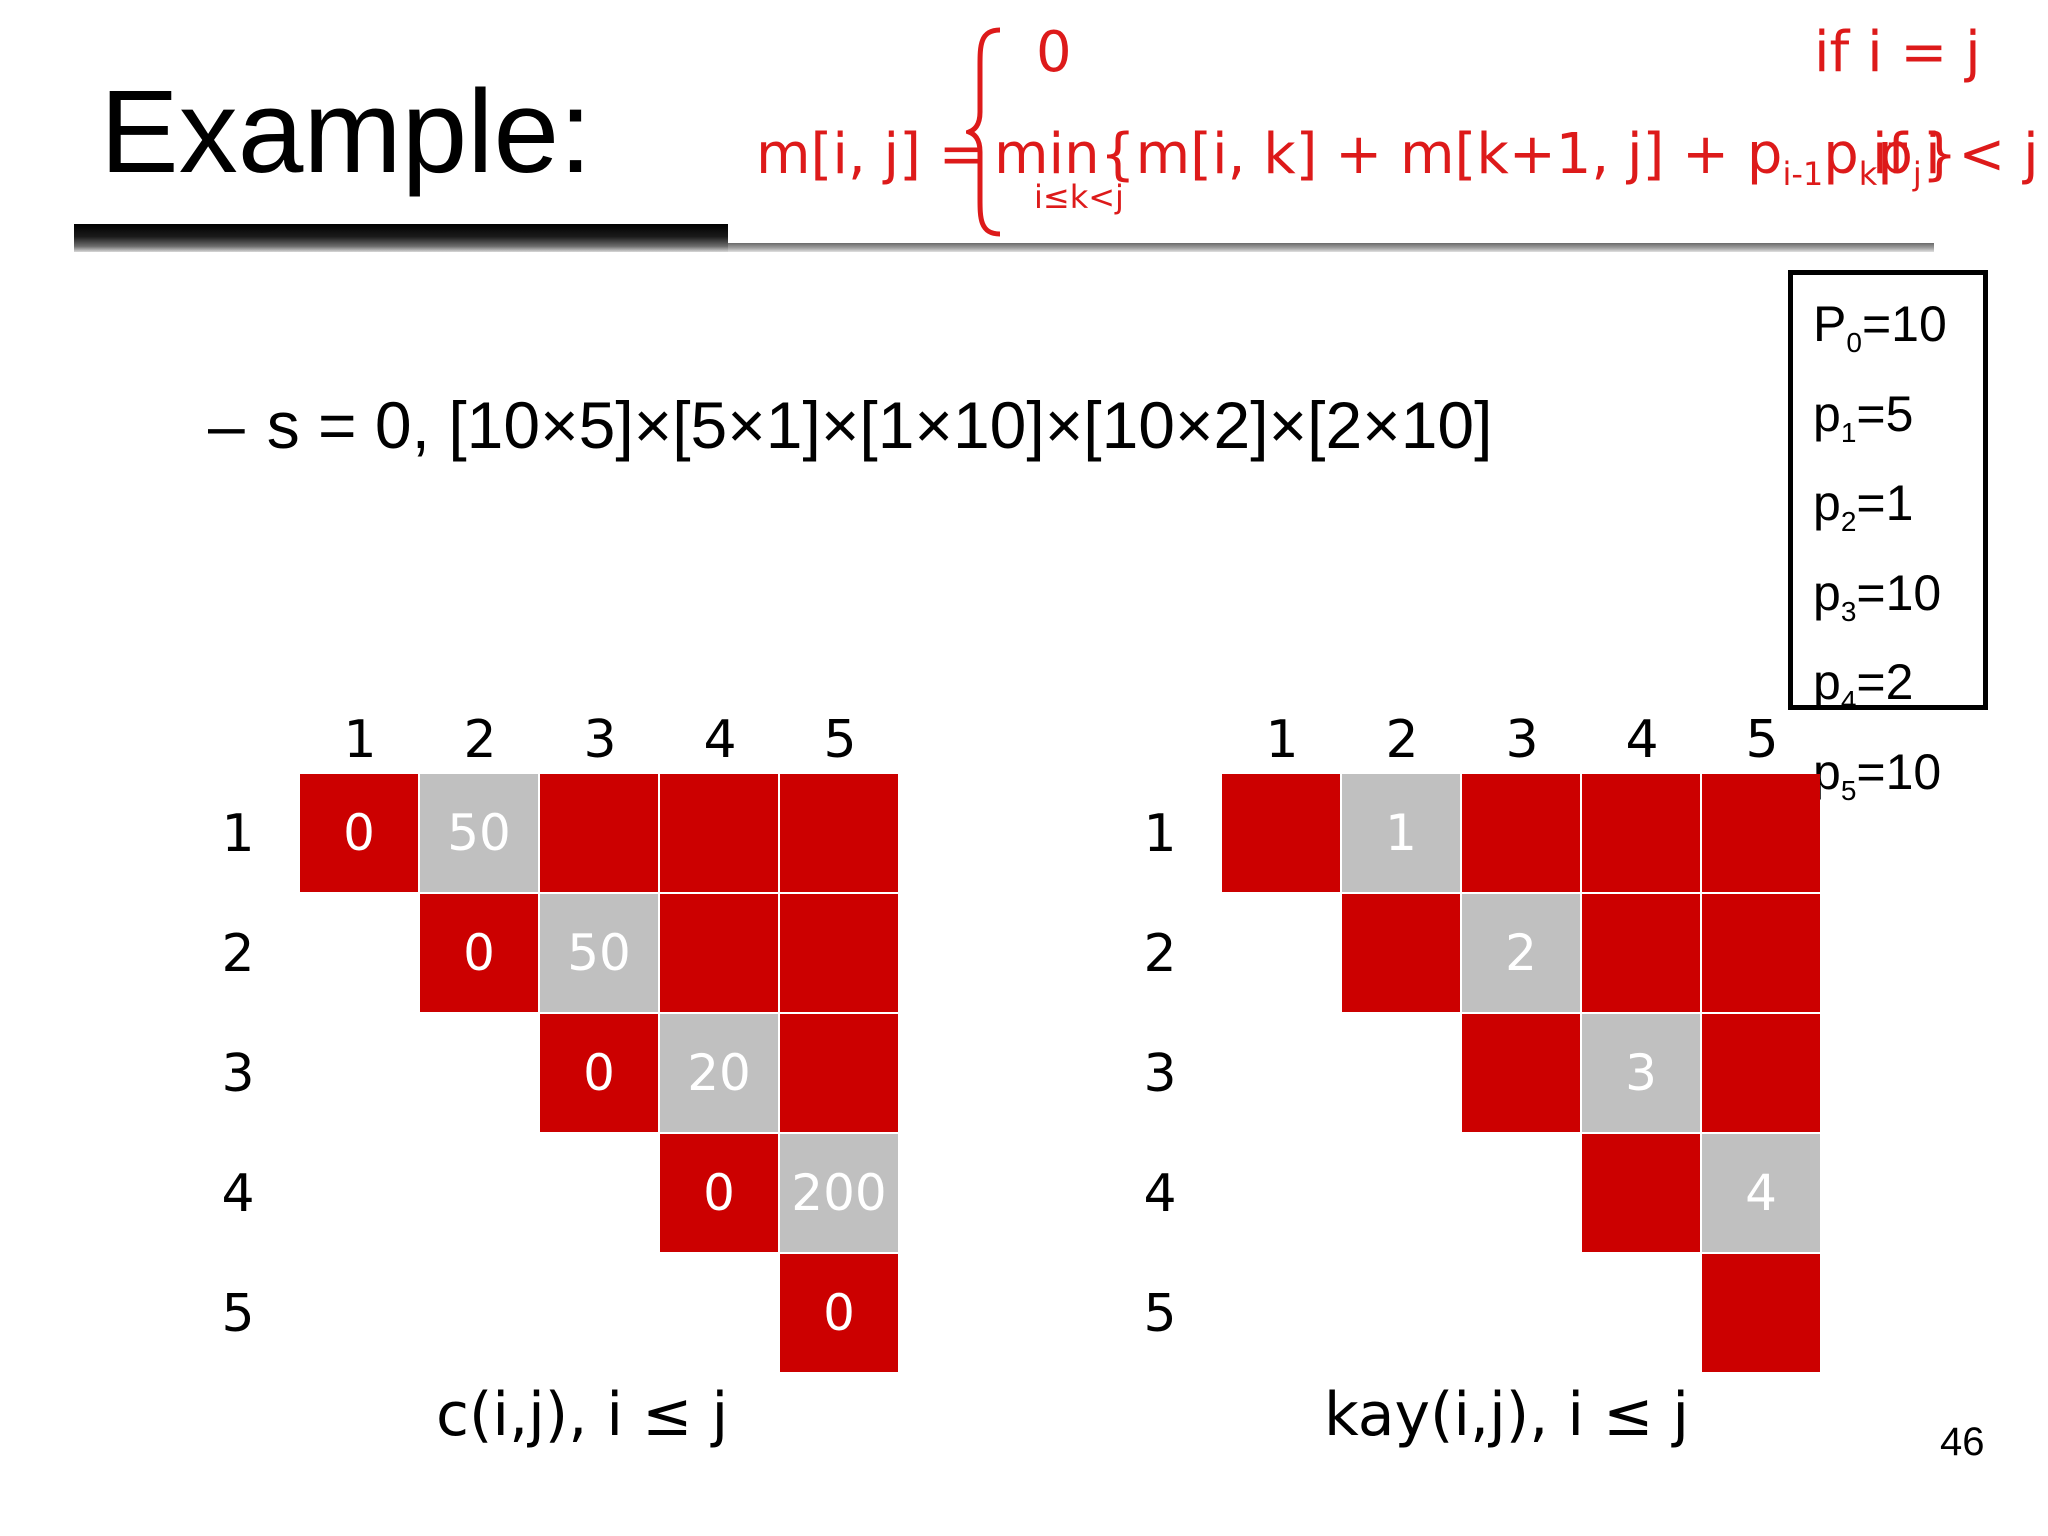  Describe the element at coordinates (1848, 790) in the screenshot. I see `dimension-subscript: 5` at that location.